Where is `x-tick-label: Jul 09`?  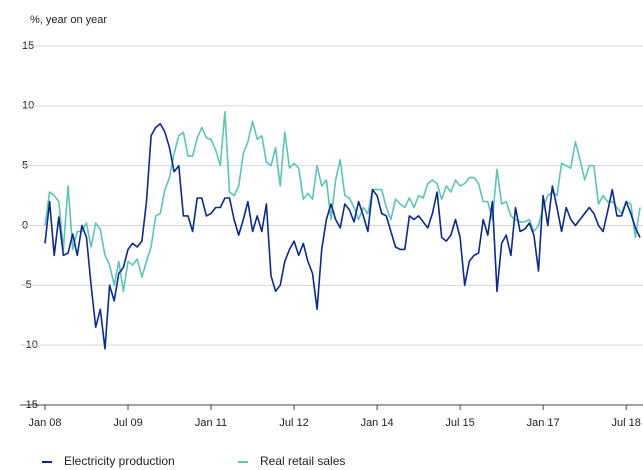
x-tick-label: Jul 09 is located at coordinates (127, 423).